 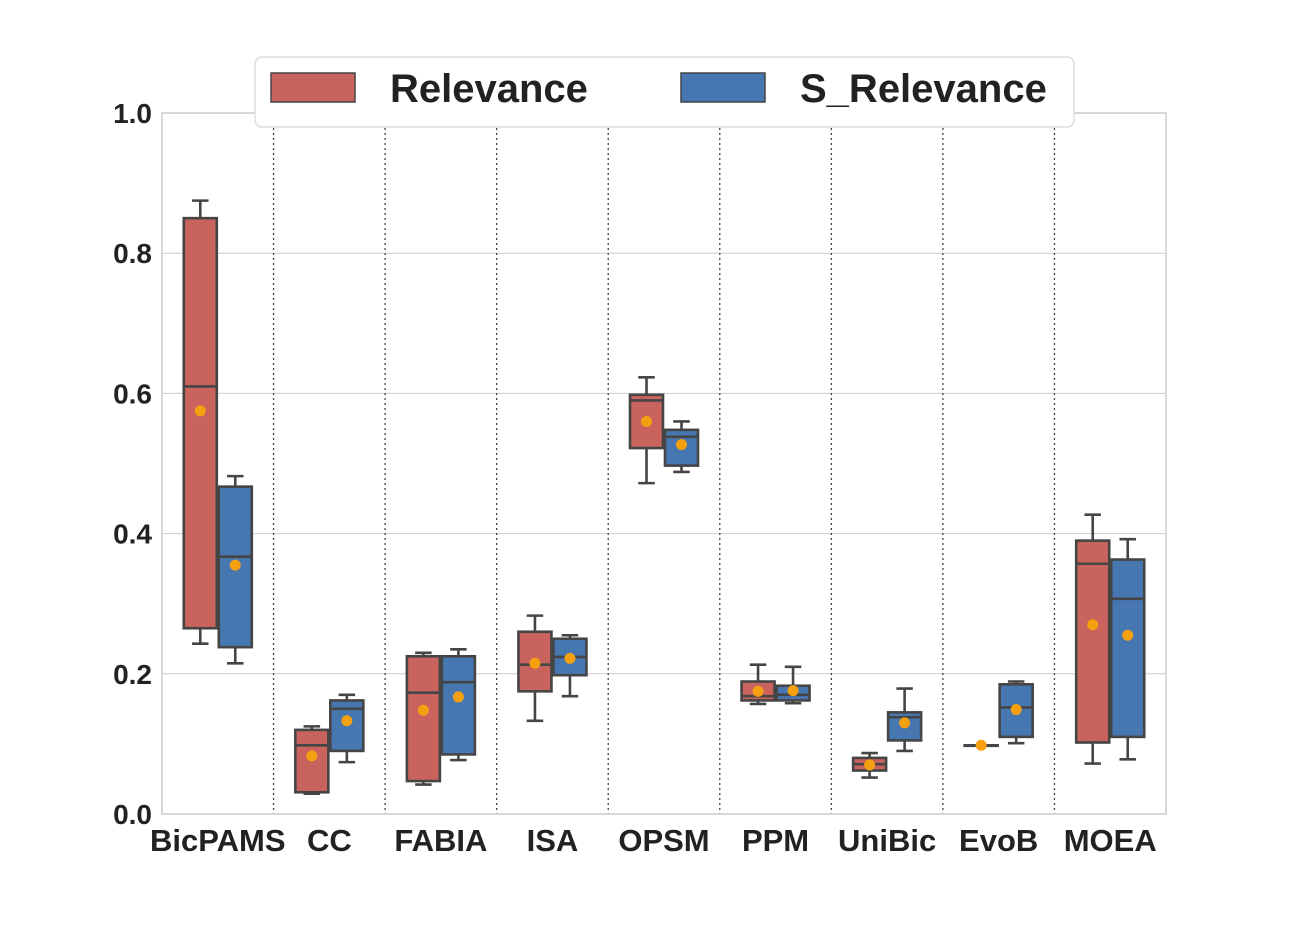 I want to click on box-moea-s_relevance, so click(x=1127, y=649).